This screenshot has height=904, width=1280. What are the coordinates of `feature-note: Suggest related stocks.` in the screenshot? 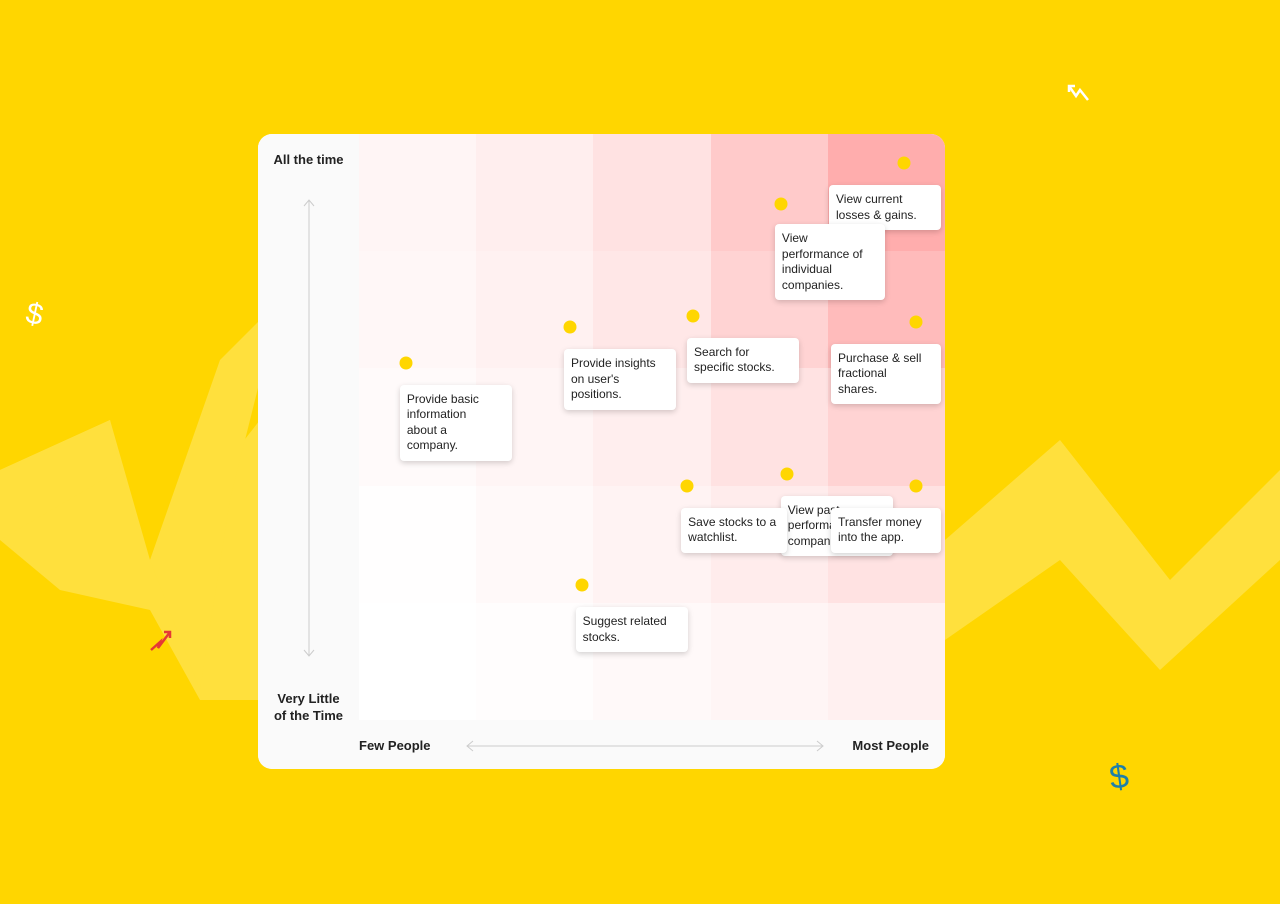 It's located at (631, 630).